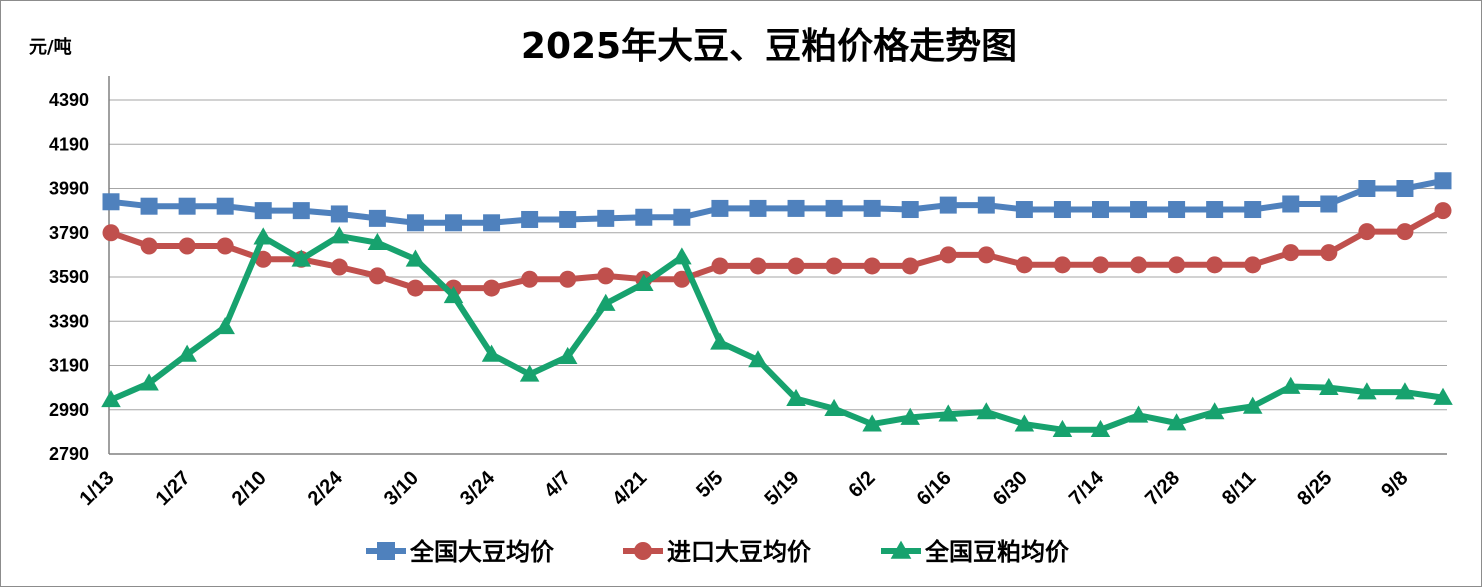 Image resolution: width=1482 pixels, height=587 pixels. I want to click on chart-title: 2025年大豆、豆粕价格走势图, so click(769, 46).